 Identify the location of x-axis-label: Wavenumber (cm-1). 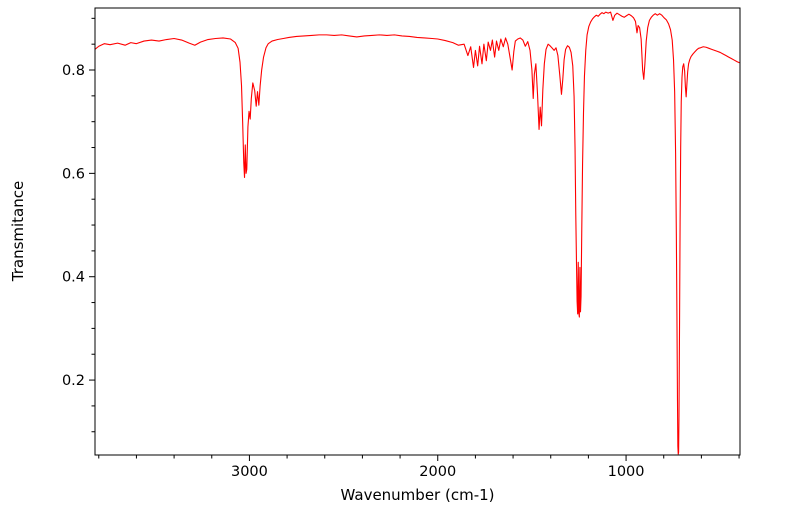
(417, 495).